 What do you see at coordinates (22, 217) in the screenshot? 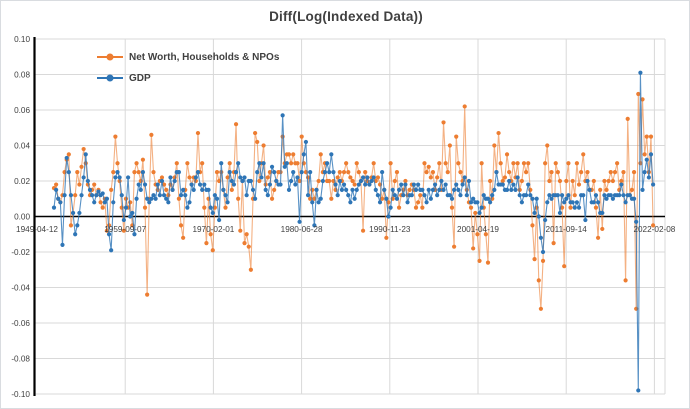
I see `y-axis-tick-label: 0.00` at bounding box center [22, 217].